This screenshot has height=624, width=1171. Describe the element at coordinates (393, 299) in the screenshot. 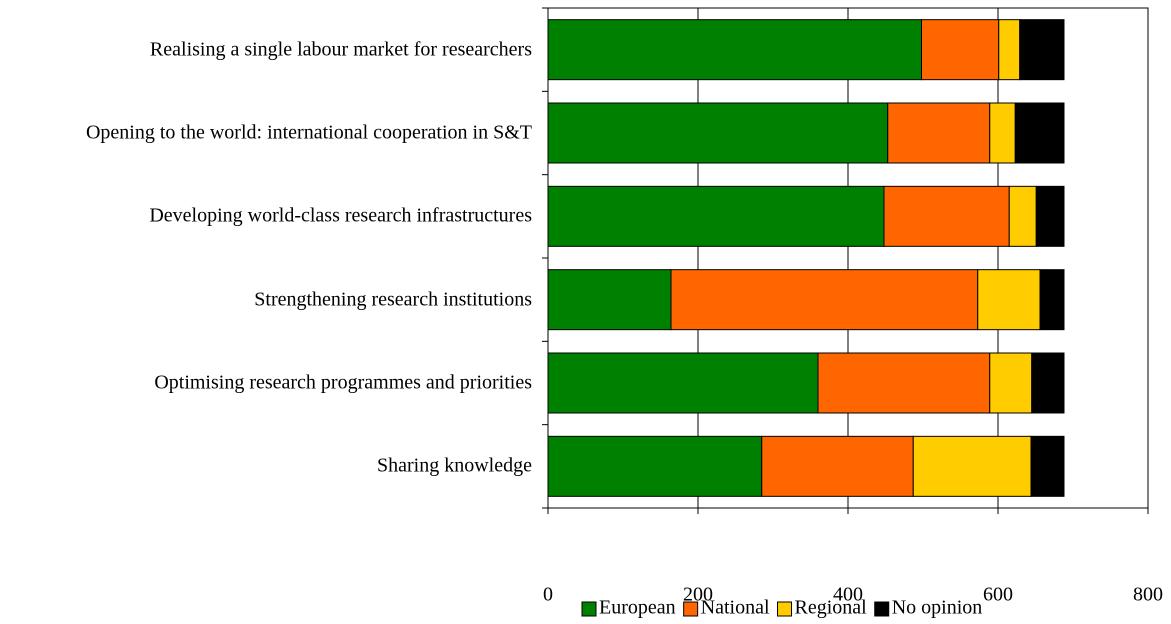

I see `y-tick-label: Strengthening research institutions` at that location.